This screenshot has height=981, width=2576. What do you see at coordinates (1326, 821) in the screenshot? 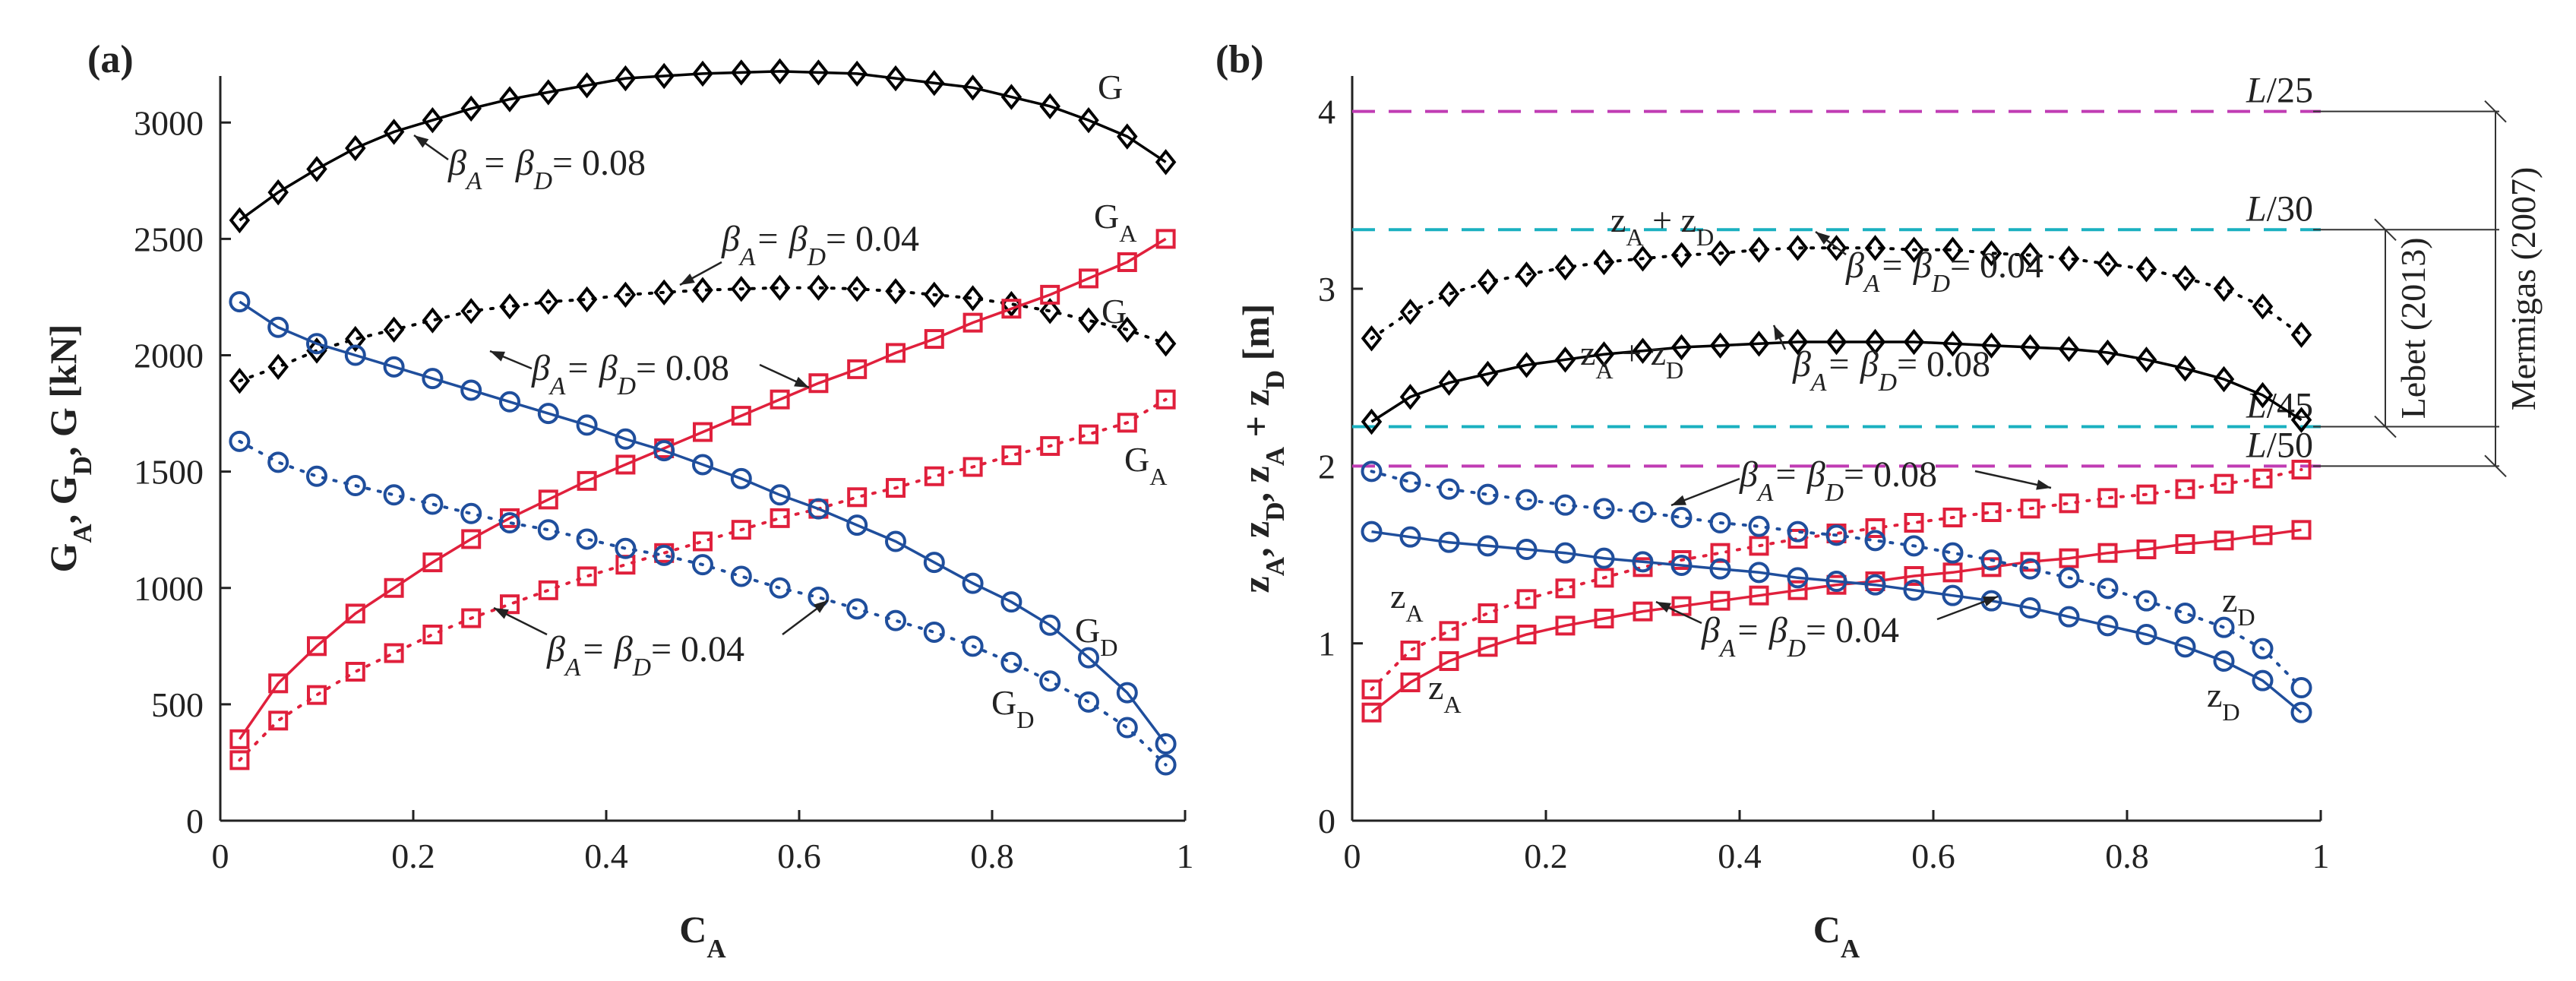
I see `y-tick-label: 0` at bounding box center [1326, 821].